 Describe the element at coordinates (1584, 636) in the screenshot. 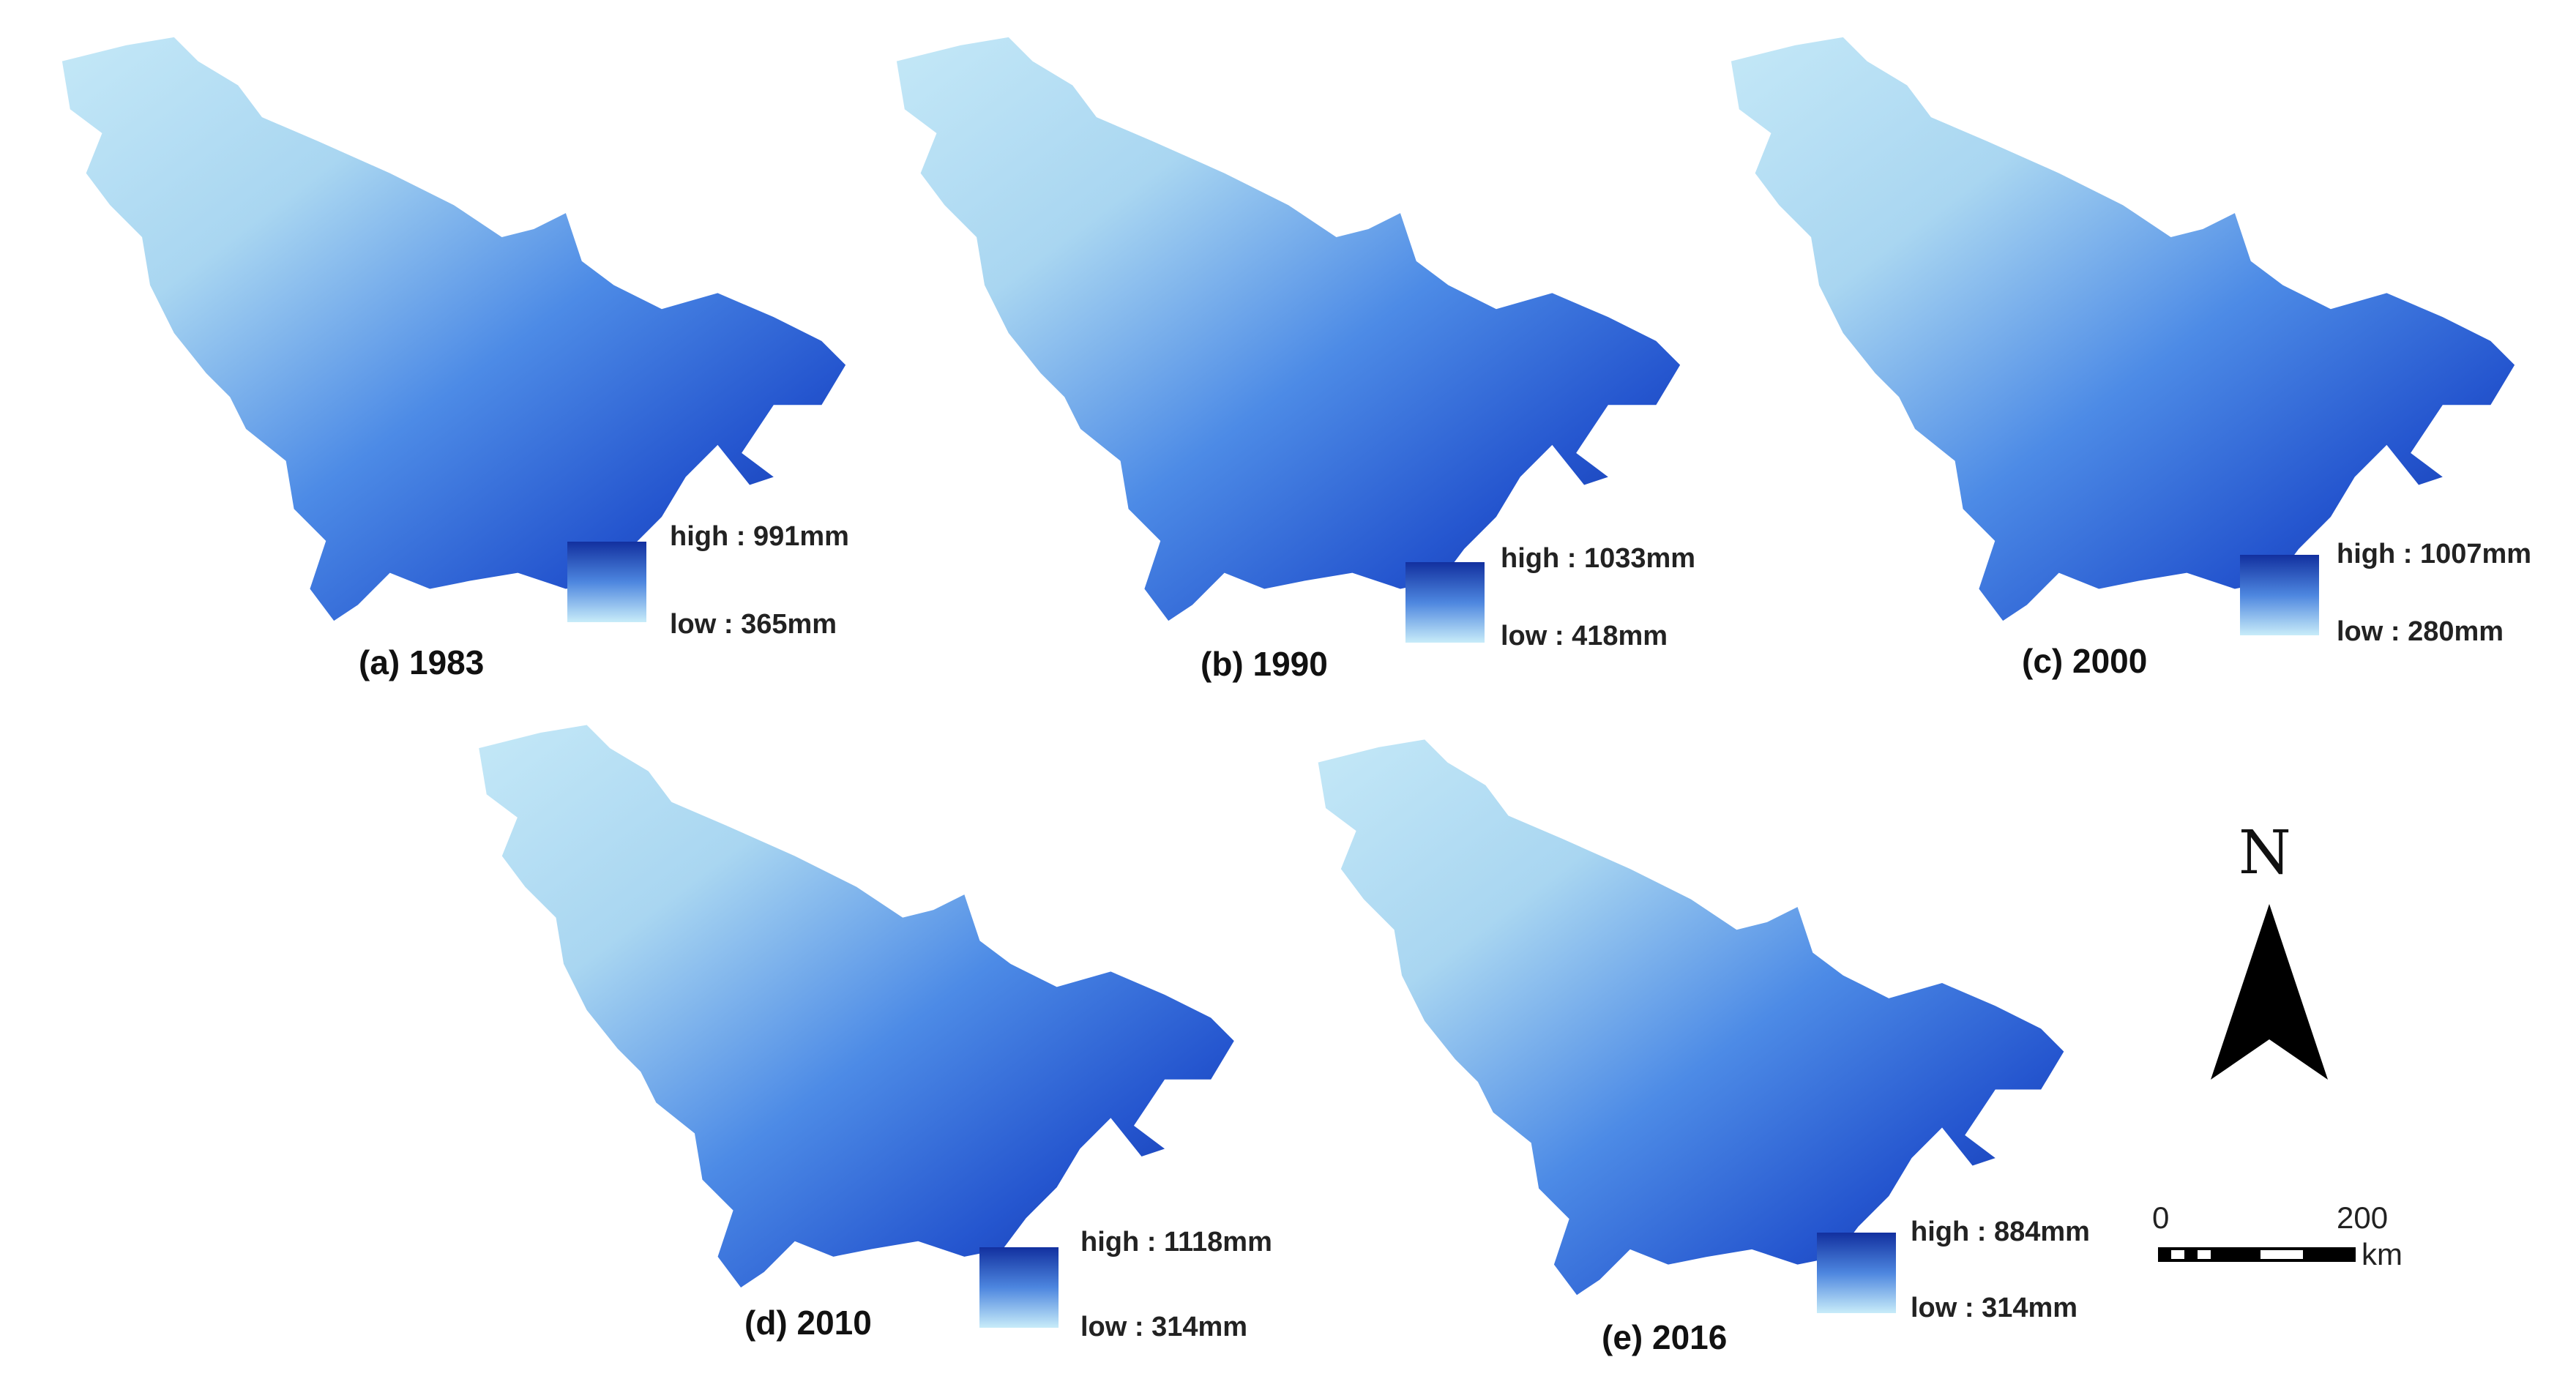

I see `legend-low-b: low : 418mm` at that location.